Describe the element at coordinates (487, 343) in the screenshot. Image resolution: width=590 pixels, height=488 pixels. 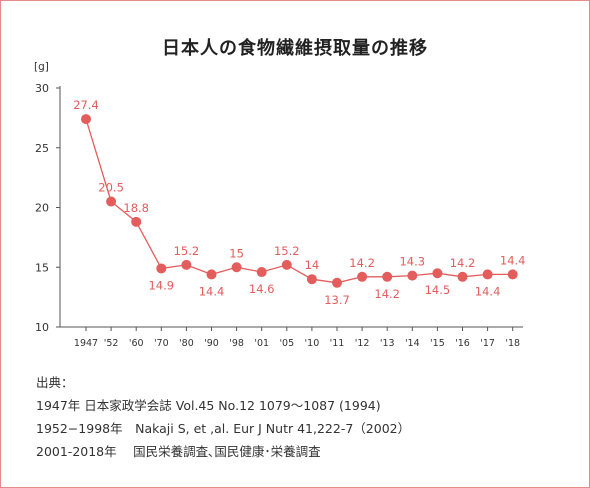
I see `x-tick-label-16: '17` at that location.